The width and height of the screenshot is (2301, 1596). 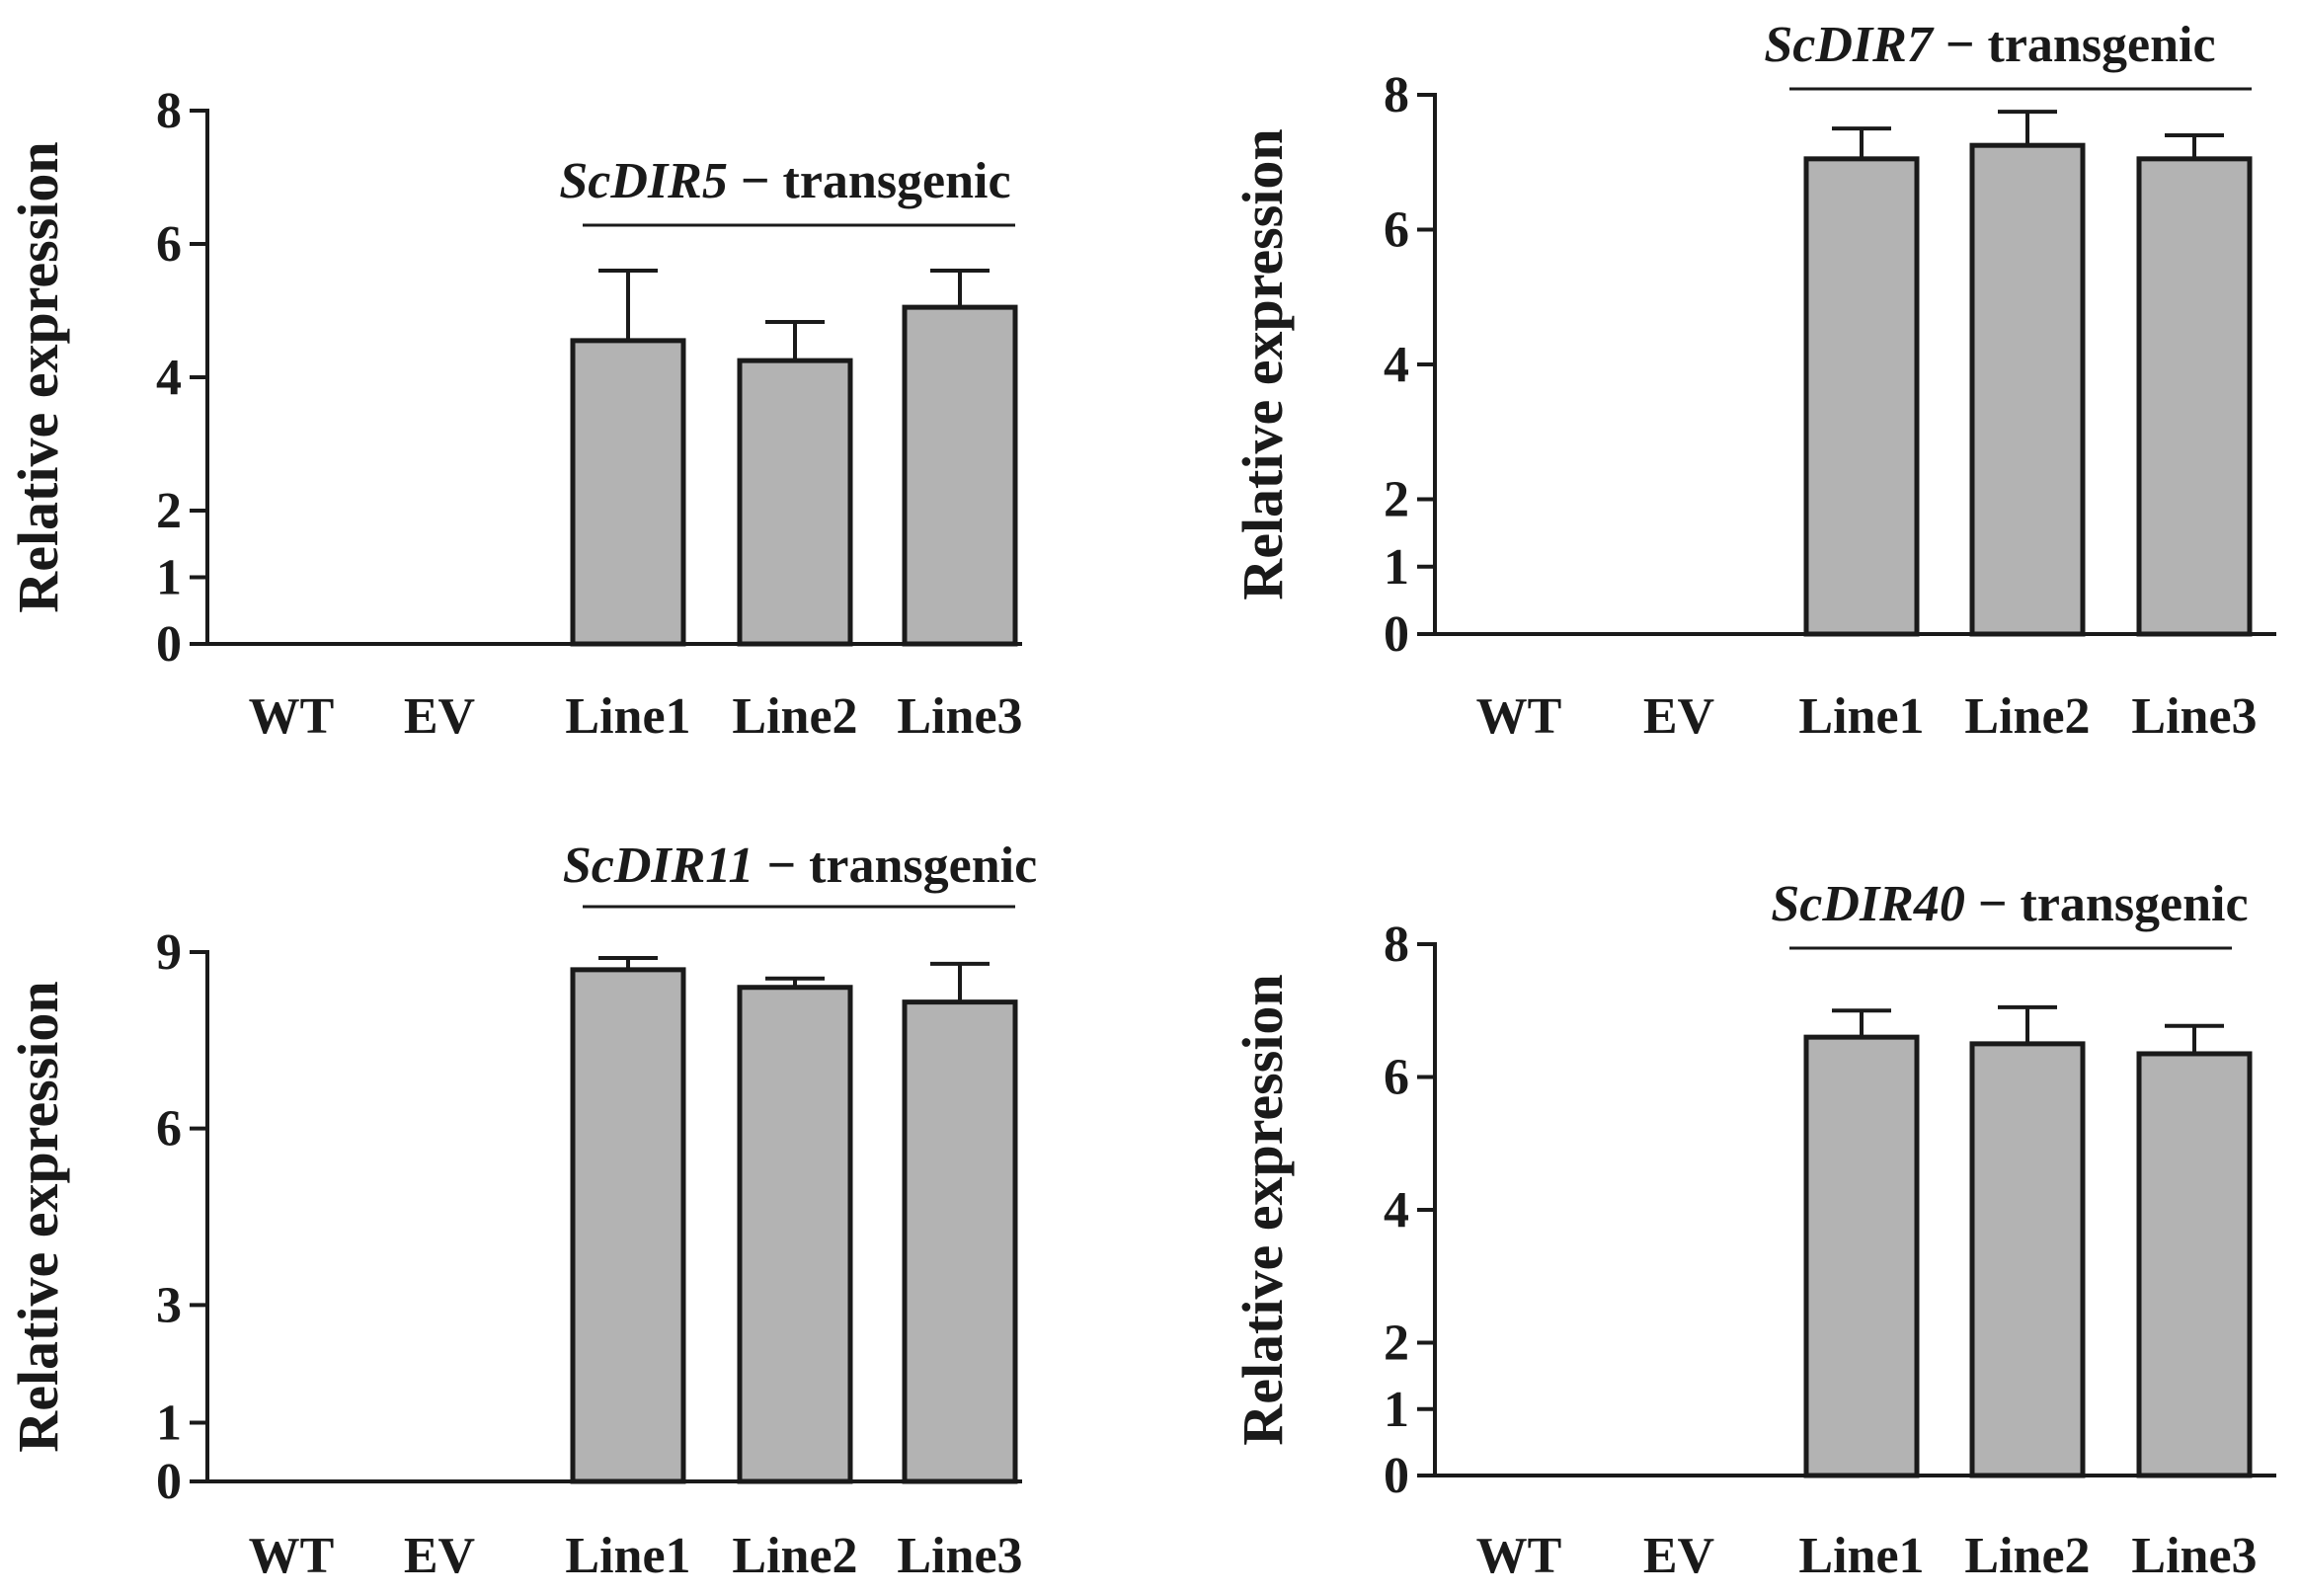 What do you see at coordinates (643, 181) in the screenshot?
I see `gene-name: ScDIR5` at bounding box center [643, 181].